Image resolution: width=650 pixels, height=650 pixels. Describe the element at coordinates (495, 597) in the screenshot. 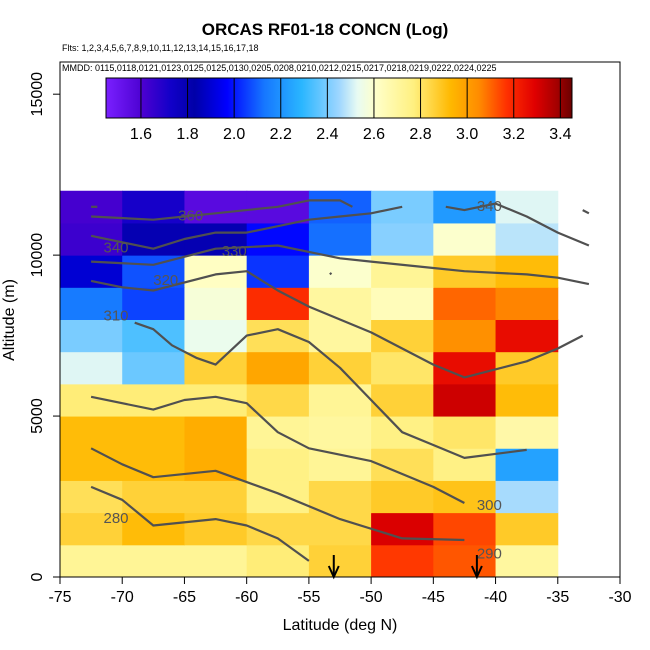

I see `x-tick-label: -40` at that location.